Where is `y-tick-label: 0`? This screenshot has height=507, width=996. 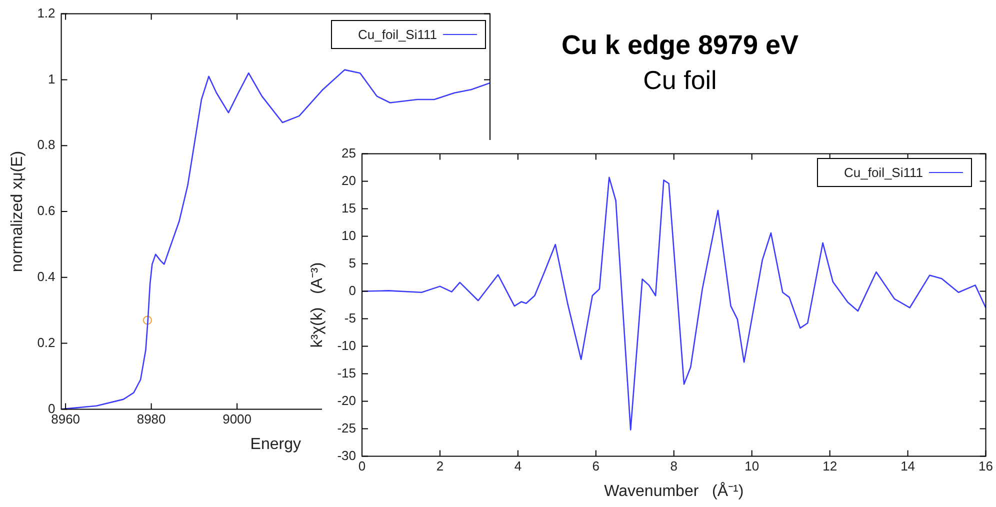
y-tick-label: 0 is located at coordinates (352, 290).